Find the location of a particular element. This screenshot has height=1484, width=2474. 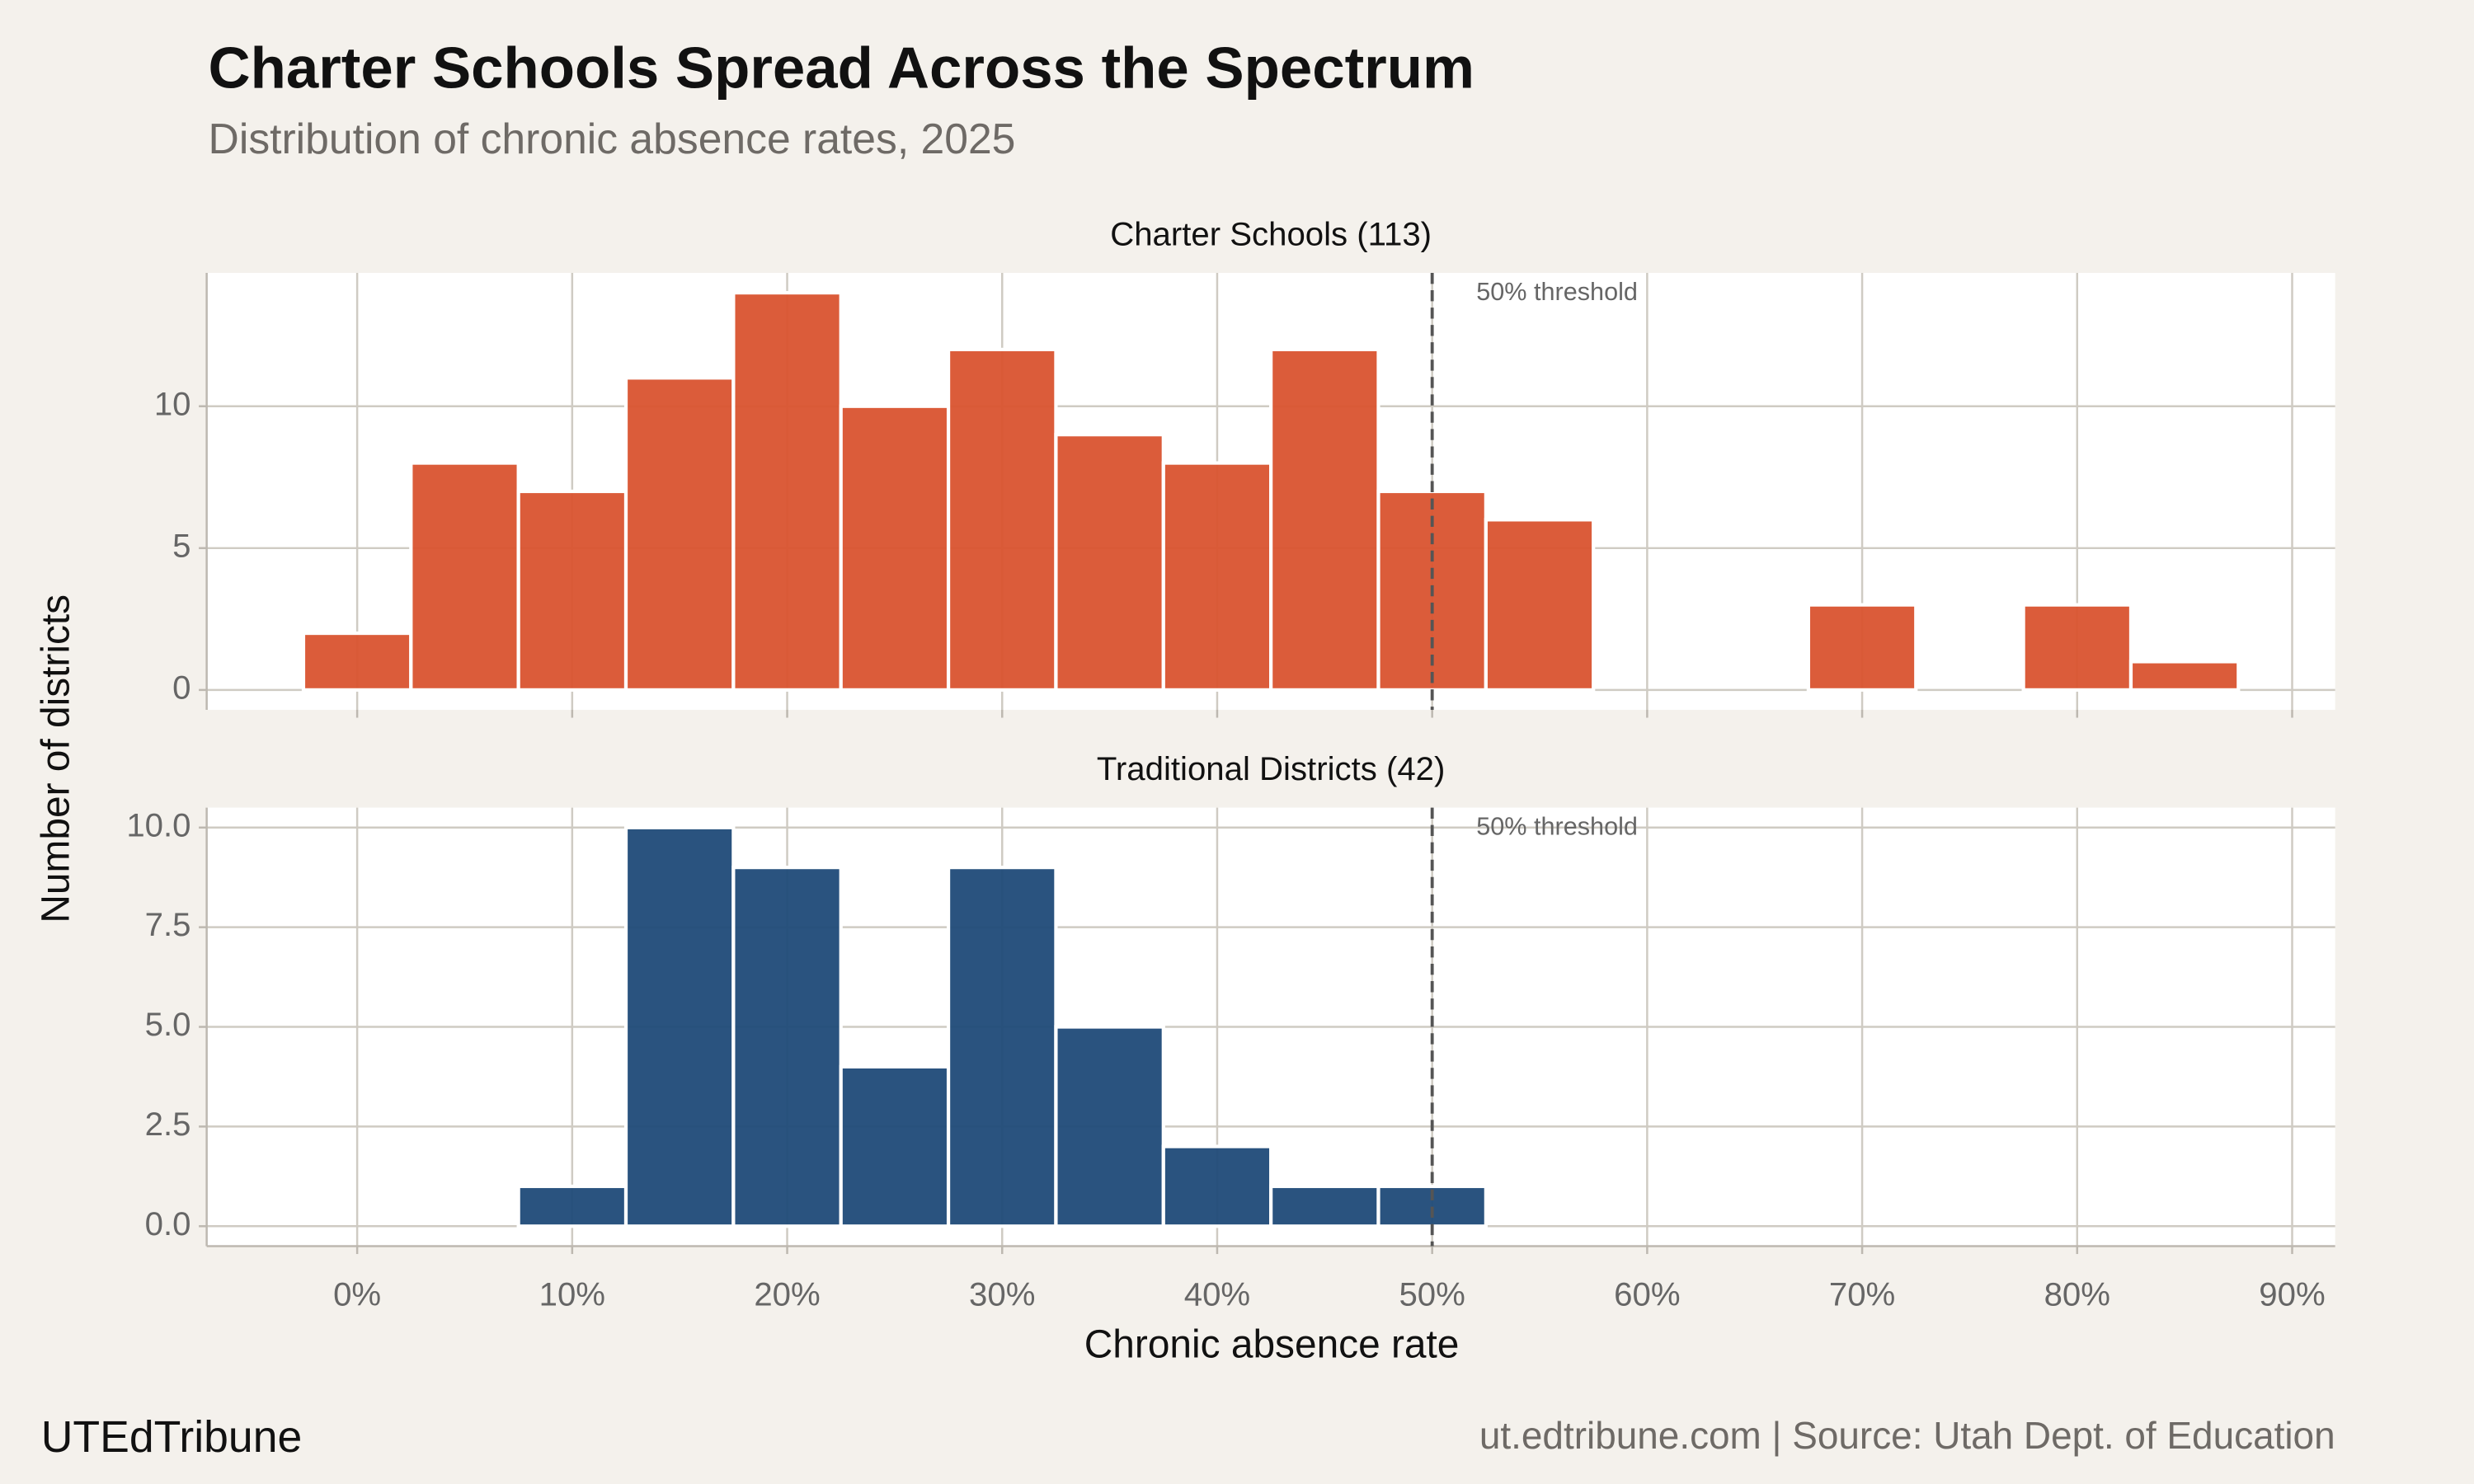

y-tick-label: 10.0 is located at coordinates (158, 824).